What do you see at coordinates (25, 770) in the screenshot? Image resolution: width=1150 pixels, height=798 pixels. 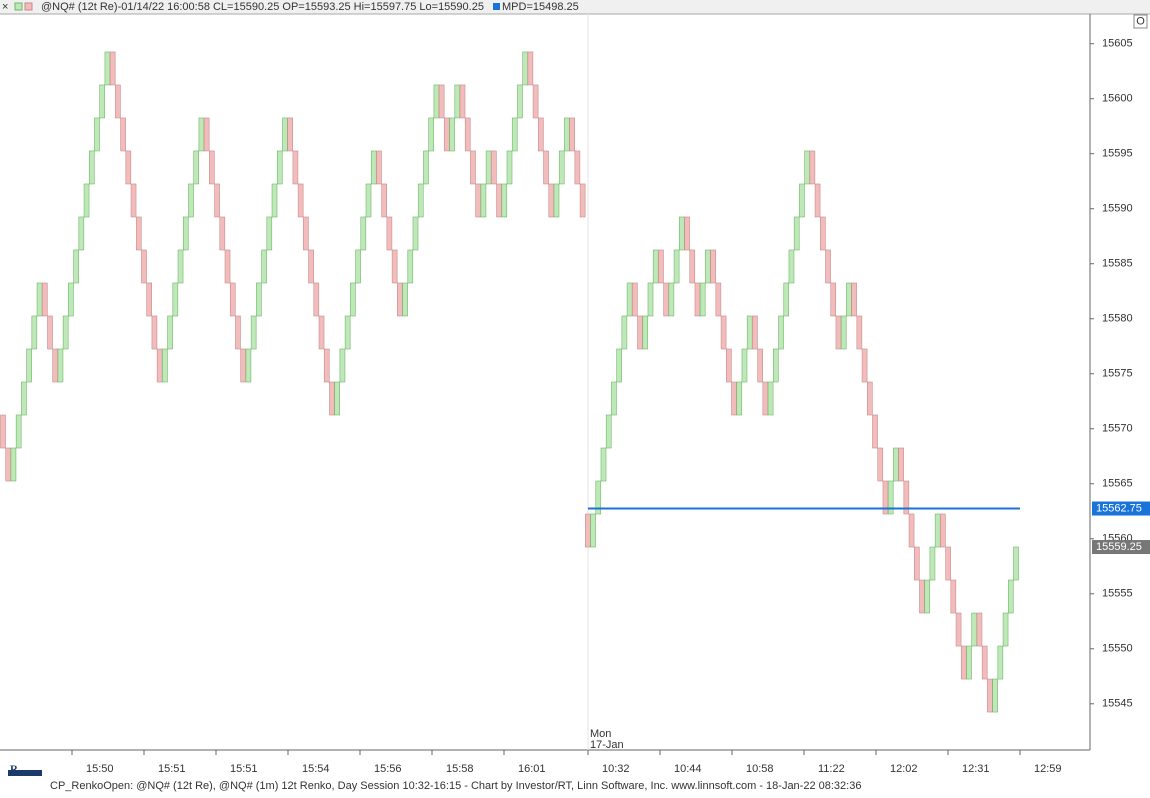 I see `logo: R` at bounding box center [25, 770].